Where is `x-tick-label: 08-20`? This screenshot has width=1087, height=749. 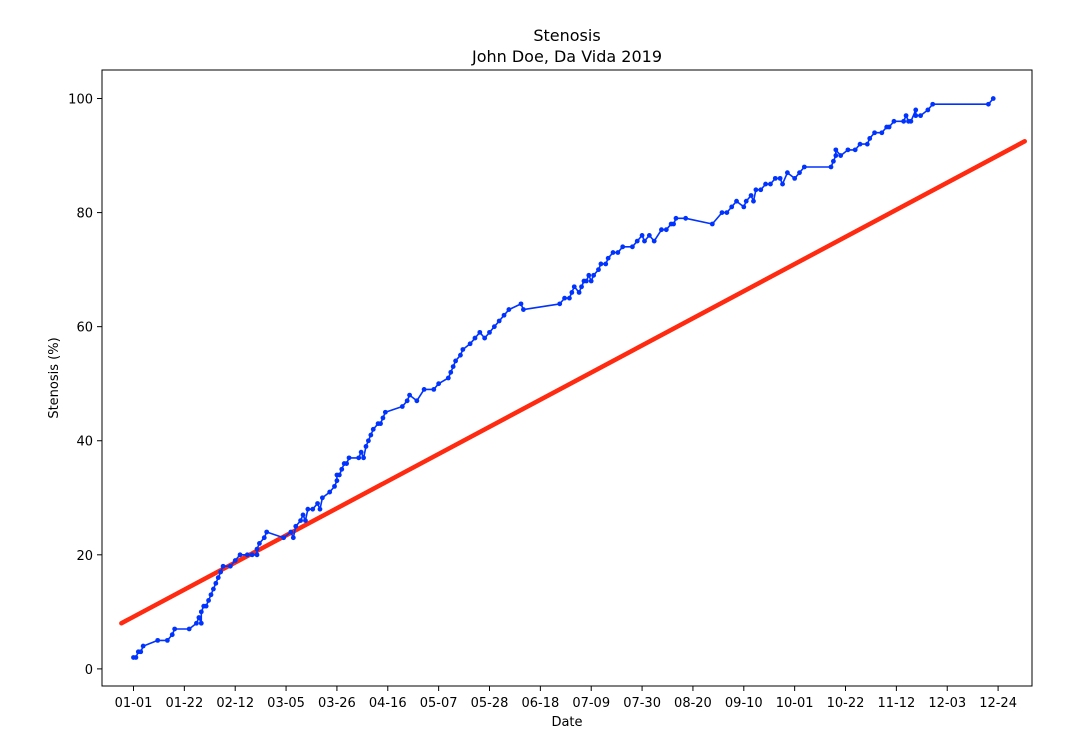 x-tick-label: 08-20 is located at coordinates (693, 703).